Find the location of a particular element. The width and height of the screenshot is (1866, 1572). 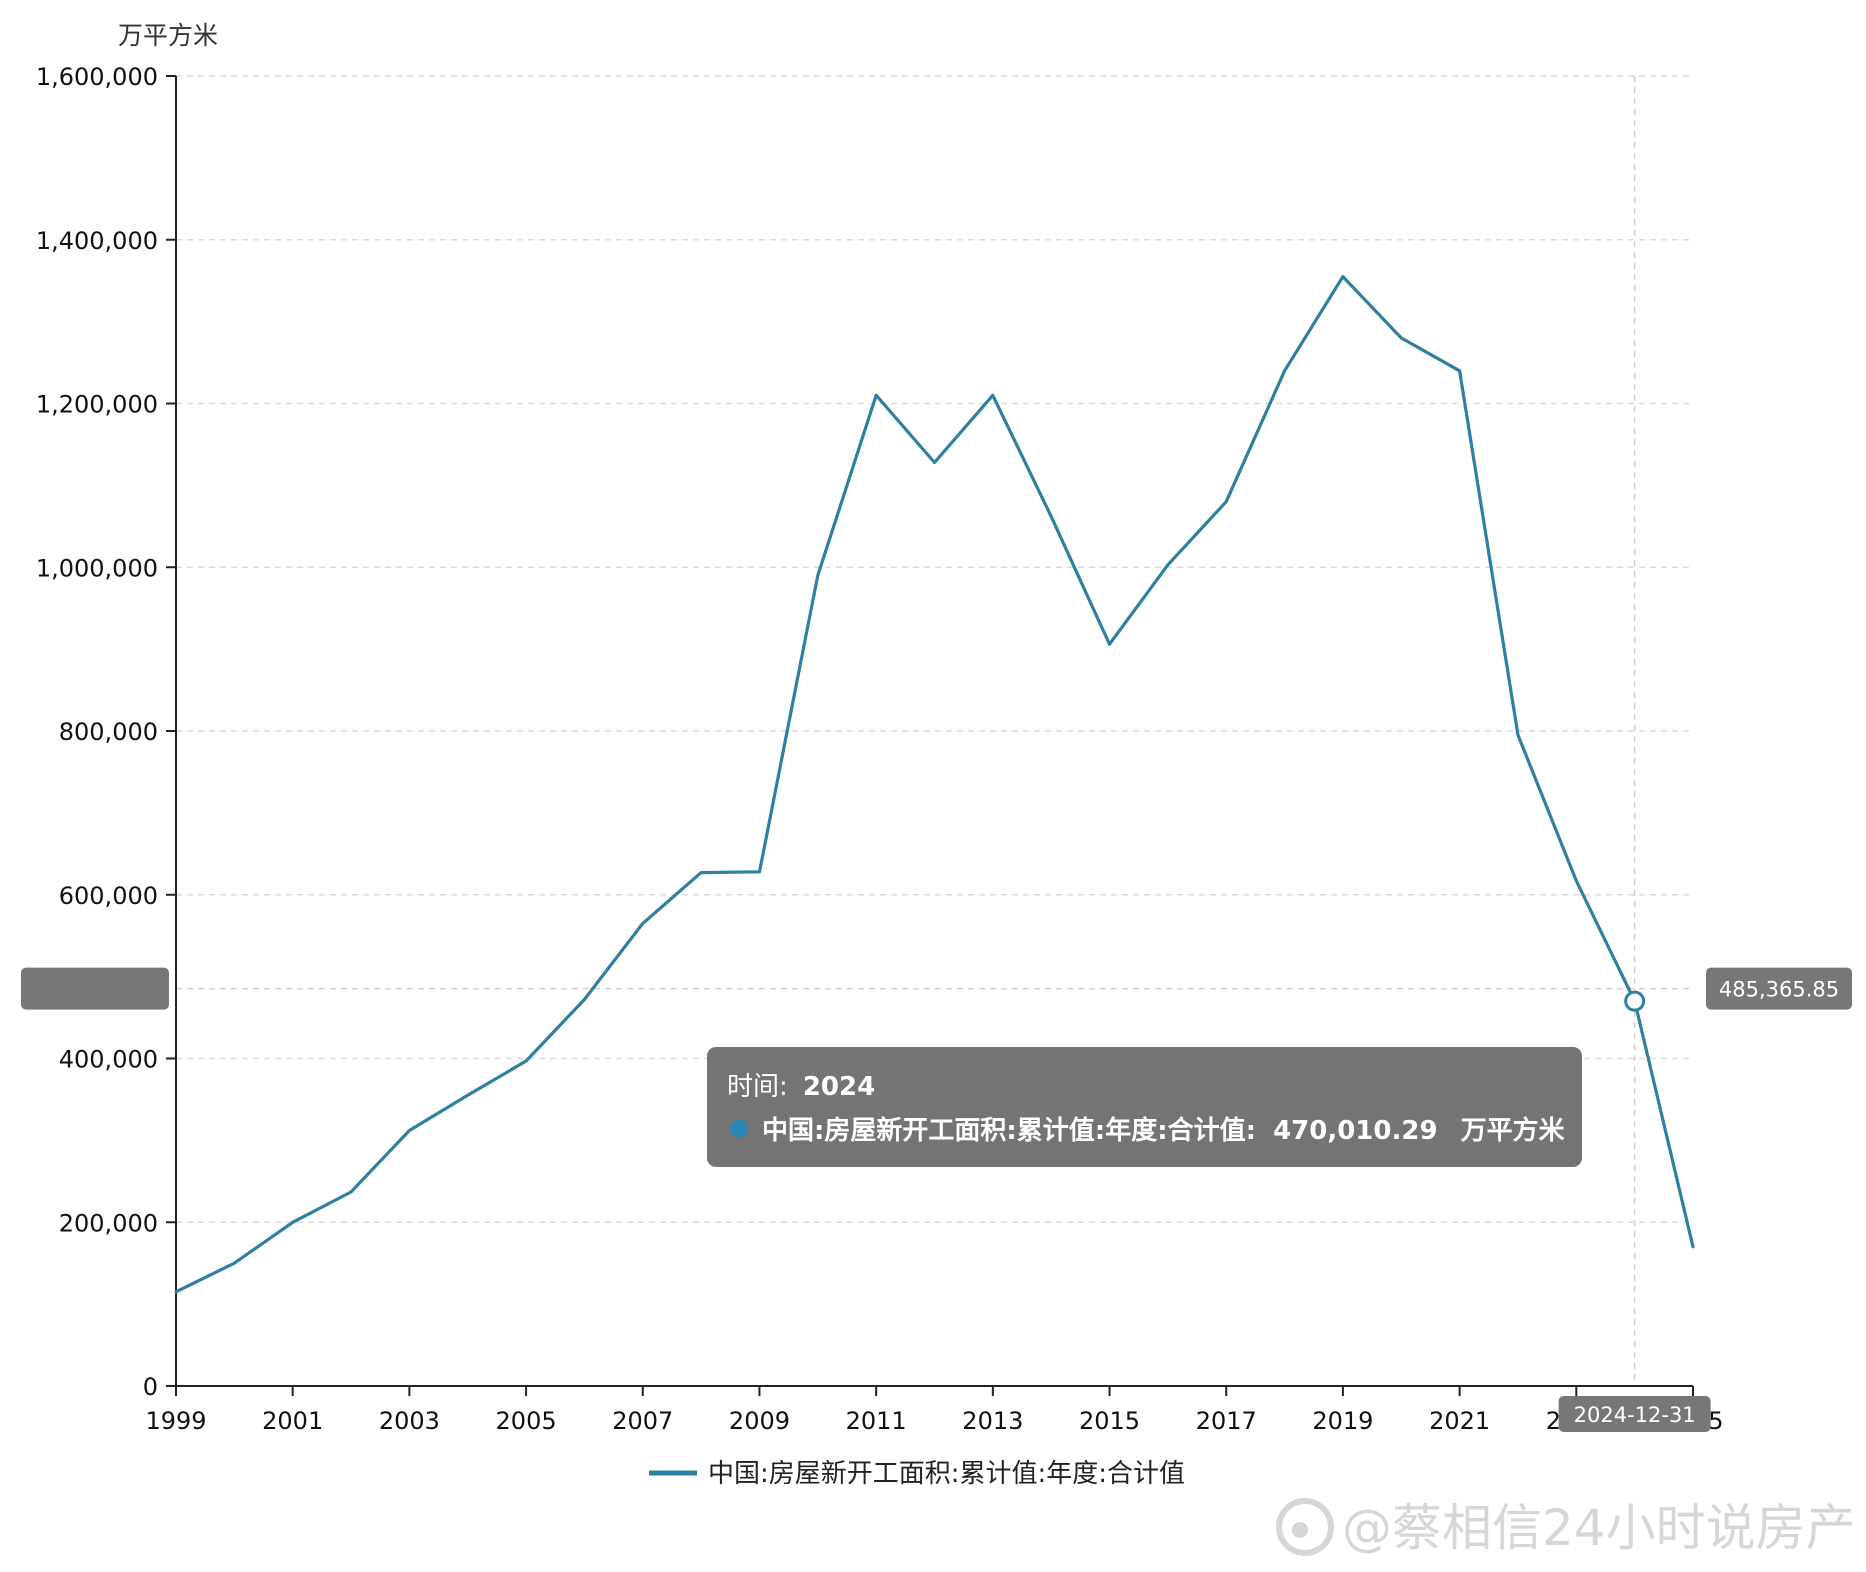

svg-text: 时间: 2024 is located at coordinates (801, 1087).